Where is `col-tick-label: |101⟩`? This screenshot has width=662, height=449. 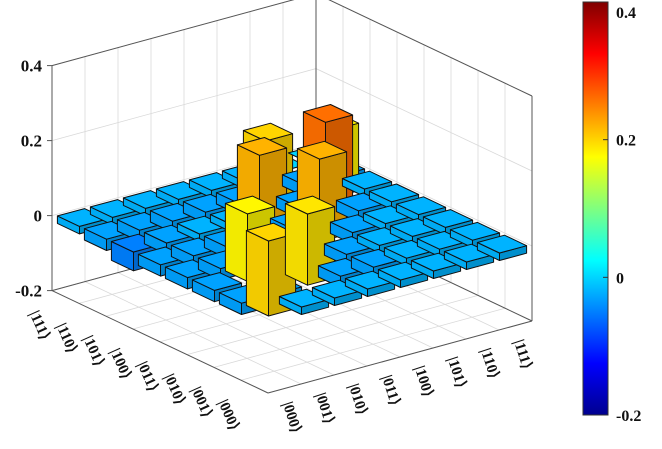
col-tick-label: |101⟩ is located at coordinates (456, 372).